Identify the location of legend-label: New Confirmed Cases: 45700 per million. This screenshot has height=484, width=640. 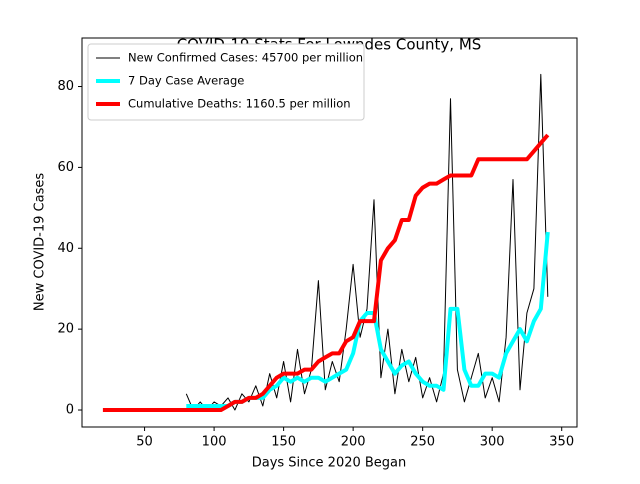
(245, 58).